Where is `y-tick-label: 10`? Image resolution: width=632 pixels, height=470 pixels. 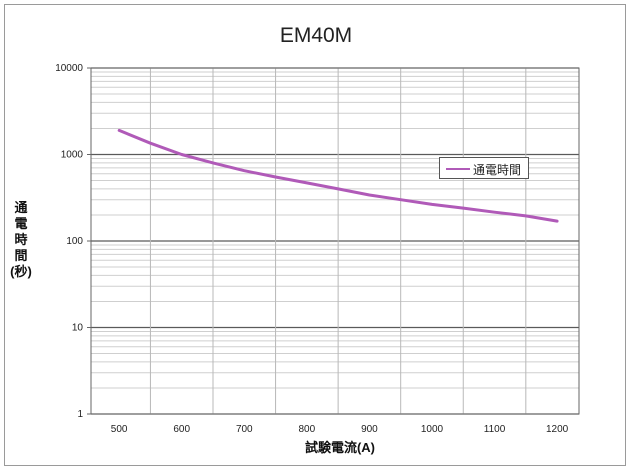
y-tick-label: 10 is located at coordinates (78, 328).